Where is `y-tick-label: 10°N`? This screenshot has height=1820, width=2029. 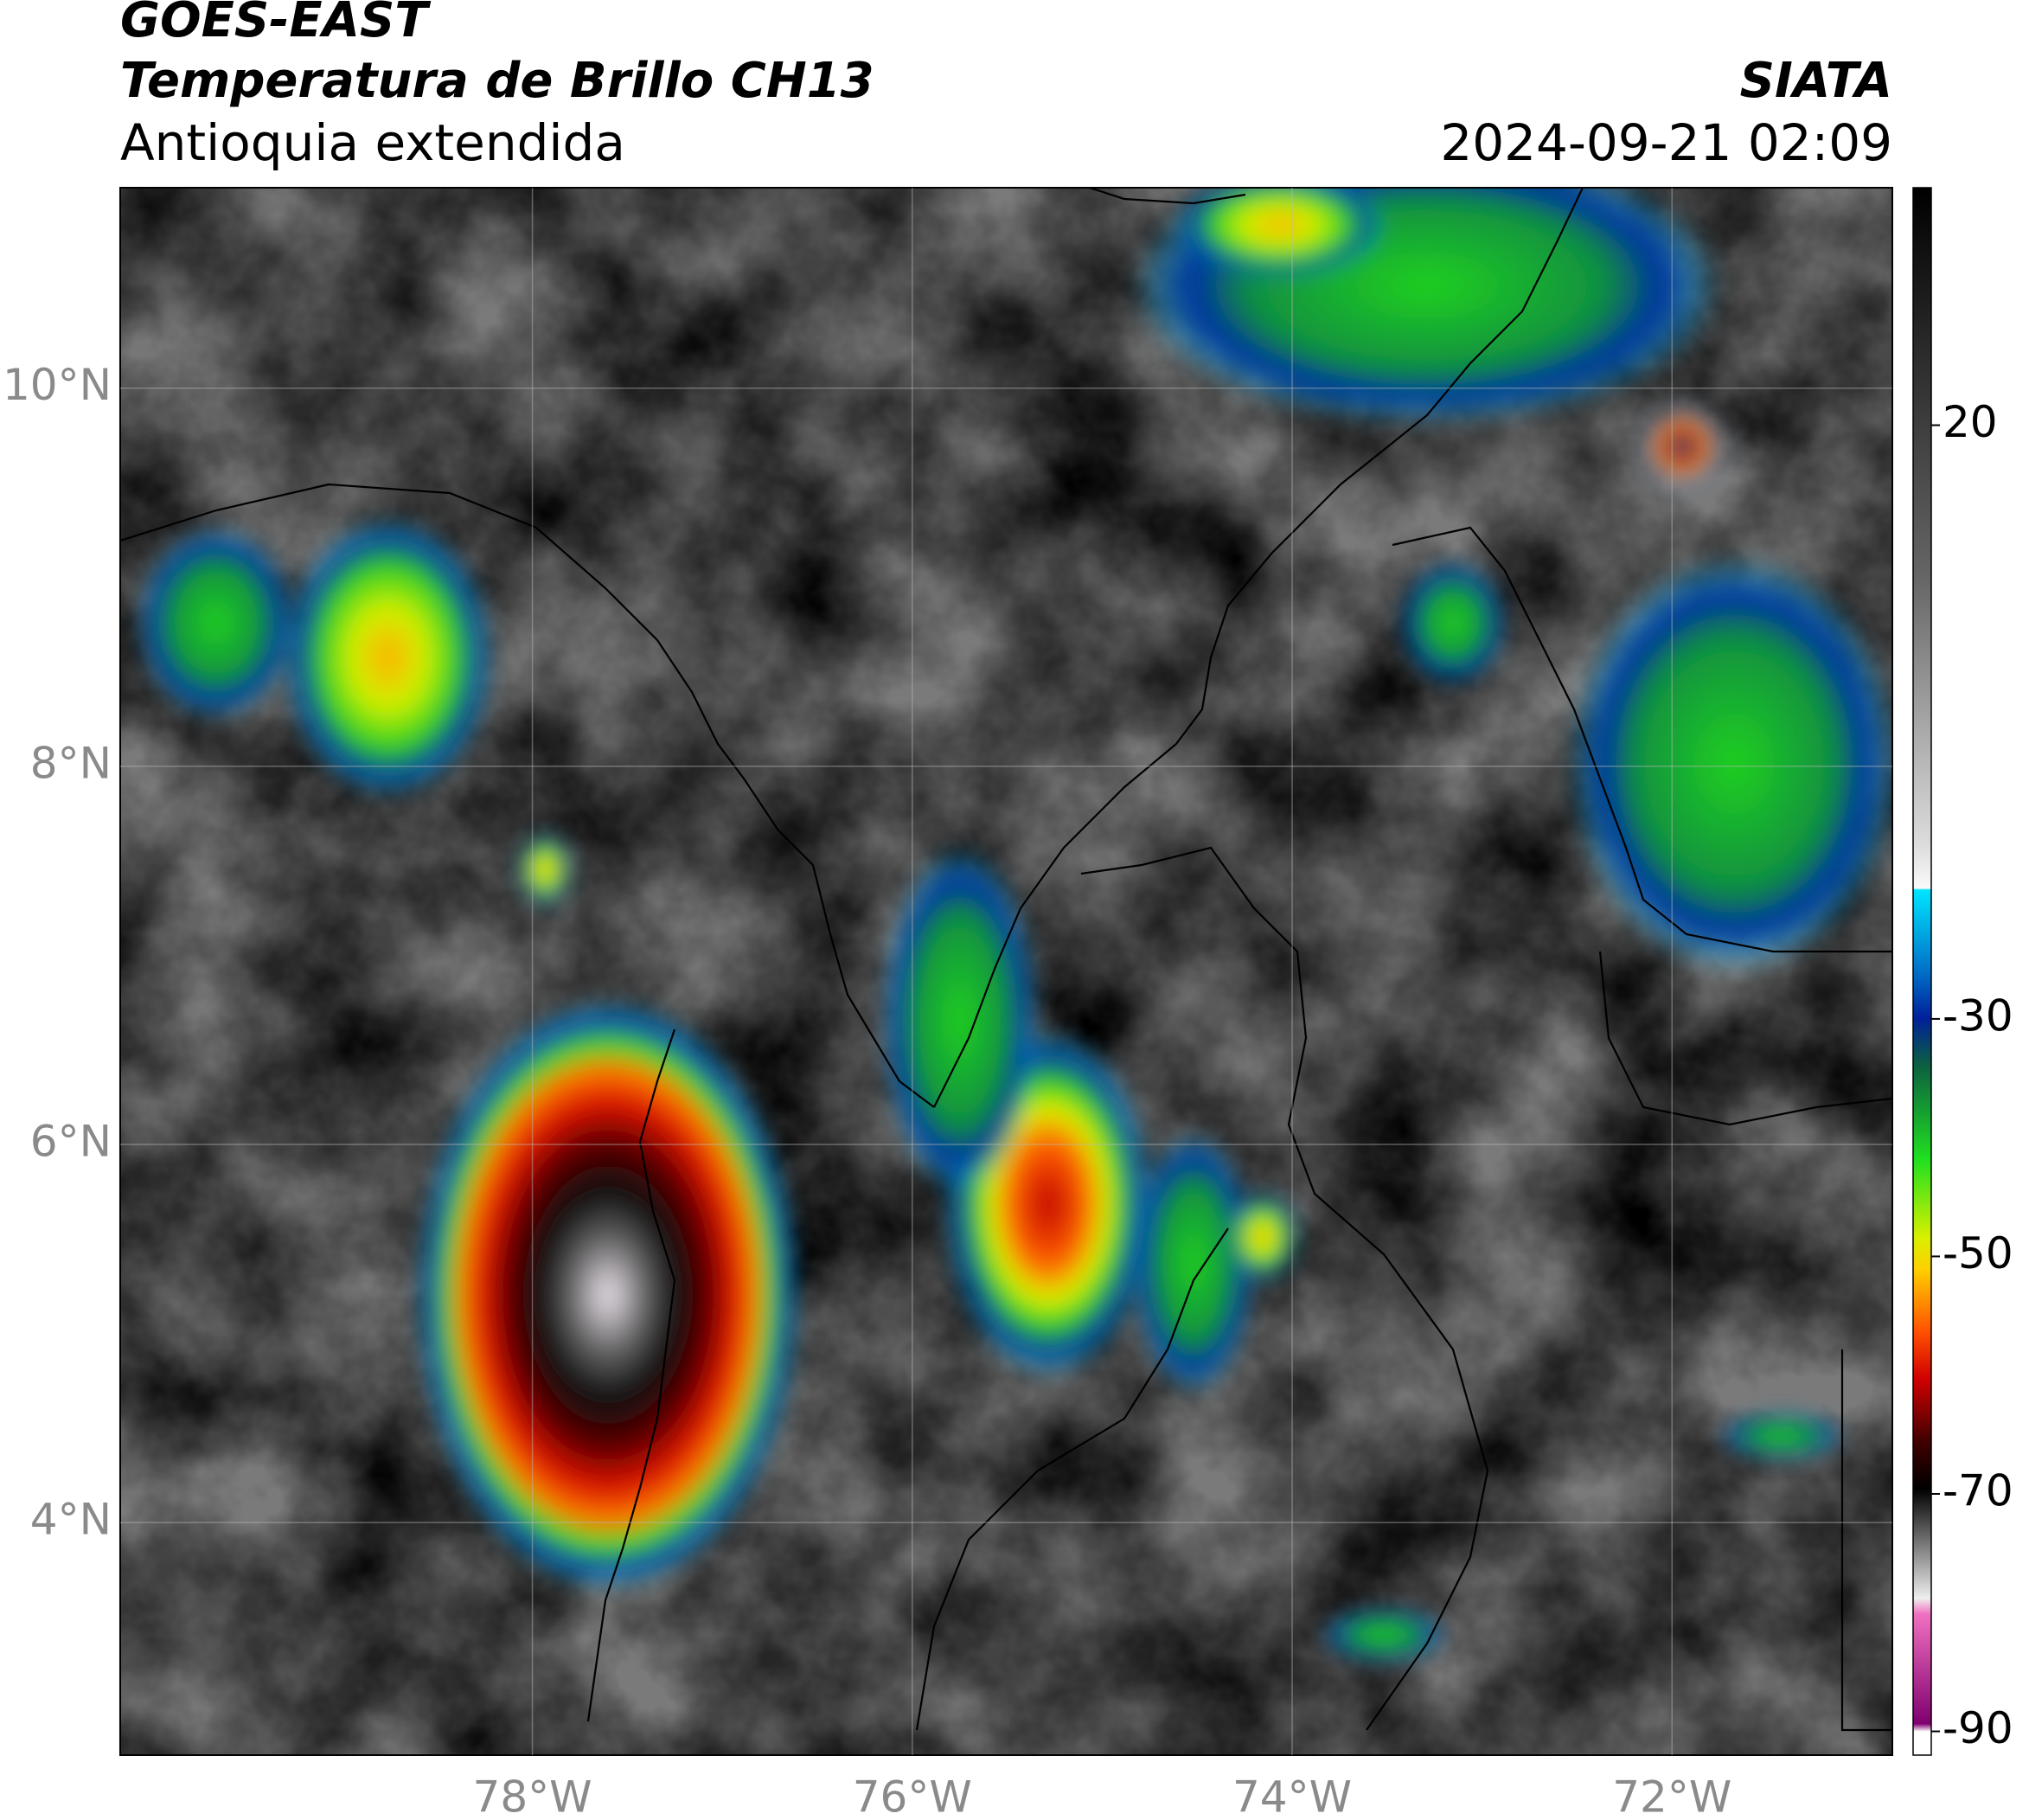
y-tick-label: 10°N is located at coordinates (57, 385).